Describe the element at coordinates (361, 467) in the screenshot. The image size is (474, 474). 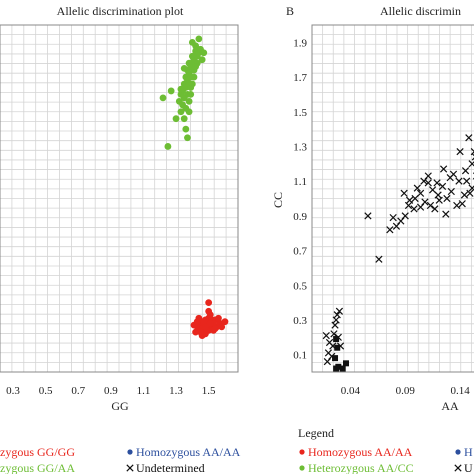
I see `legend-label: Heterozygous AA/CC` at that location.